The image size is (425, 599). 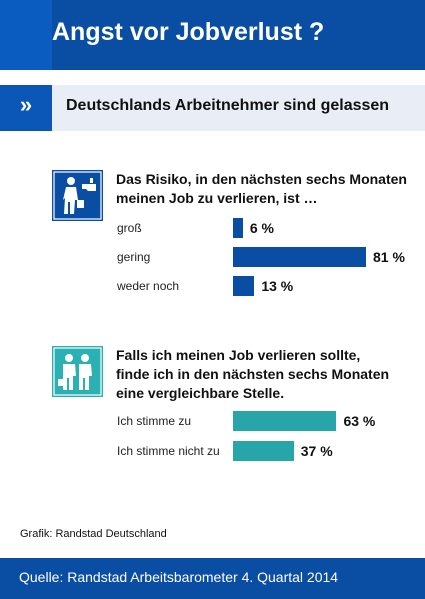 What do you see at coordinates (26, 108) in the screenshot?
I see `double-chevron-icon: »` at bounding box center [26, 108].